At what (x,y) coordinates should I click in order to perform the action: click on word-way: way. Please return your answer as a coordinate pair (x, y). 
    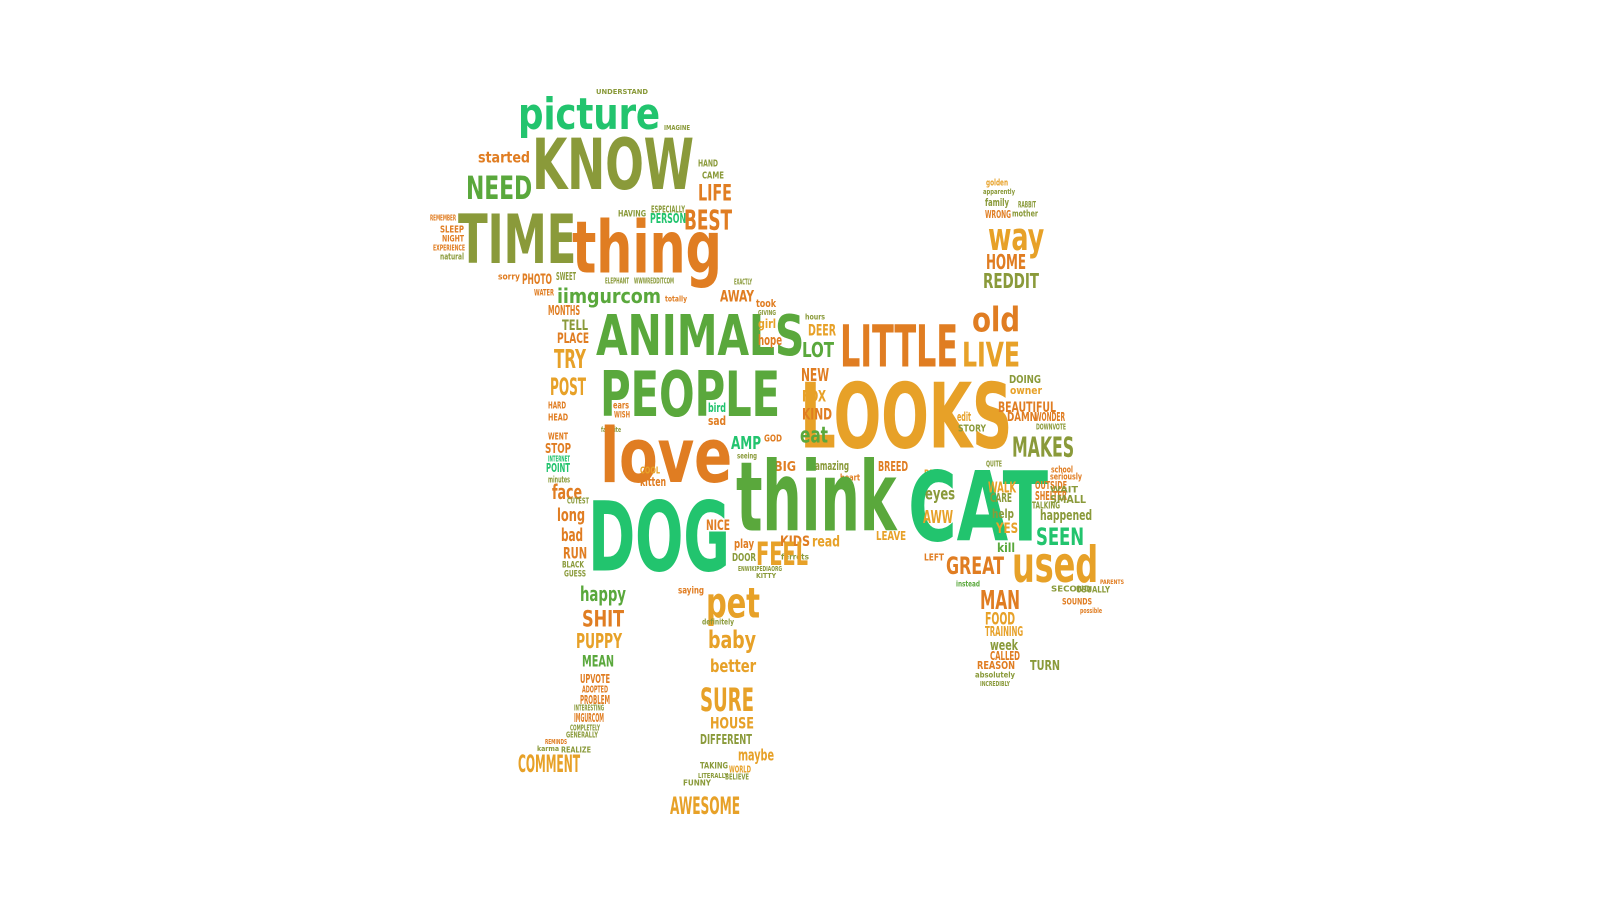
    Looking at the image, I should click on (1016, 237).